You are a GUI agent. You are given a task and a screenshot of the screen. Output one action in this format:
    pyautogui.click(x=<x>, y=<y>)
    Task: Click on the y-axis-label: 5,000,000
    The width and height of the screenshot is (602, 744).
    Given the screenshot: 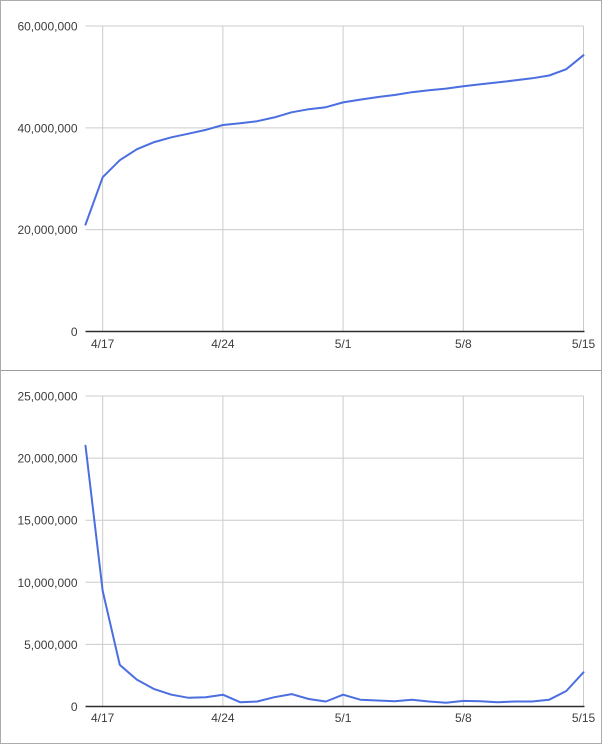 What is the action you would take?
    pyautogui.click(x=51, y=645)
    